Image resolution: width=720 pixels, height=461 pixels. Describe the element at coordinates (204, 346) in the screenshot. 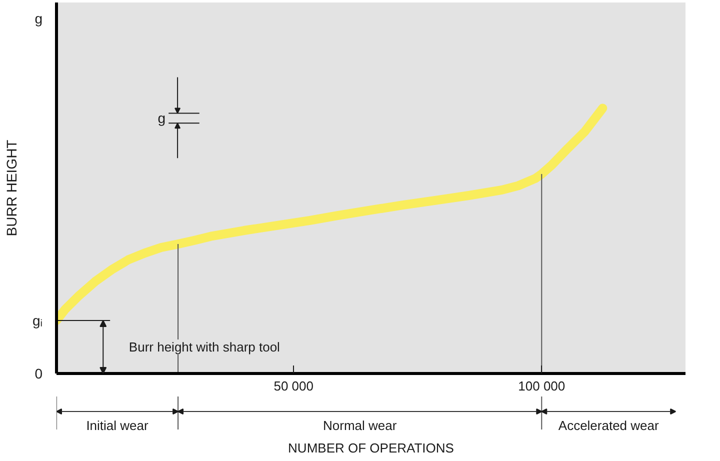

I see `ref-line-label: Burr height with sharp tool` at that location.